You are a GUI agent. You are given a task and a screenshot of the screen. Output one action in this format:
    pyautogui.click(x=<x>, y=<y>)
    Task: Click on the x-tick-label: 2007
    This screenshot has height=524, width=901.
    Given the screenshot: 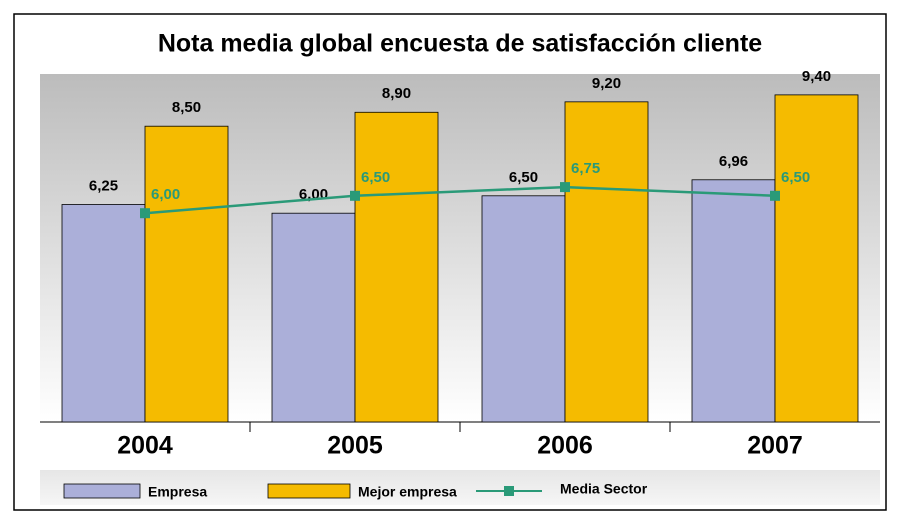 What is the action you would take?
    pyautogui.click(x=775, y=446)
    